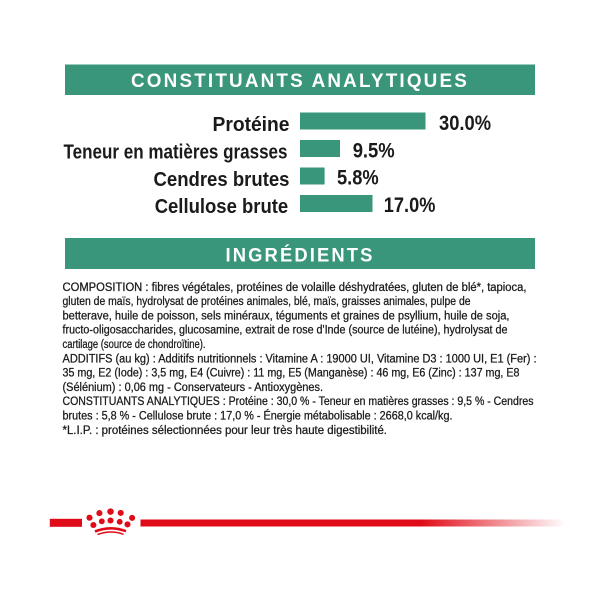 This screenshot has width=600, height=600. What do you see at coordinates (300, 81) in the screenshot?
I see `svg-text: CONSTITUANTS ANALYTIQUES` at bounding box center [300, 81].